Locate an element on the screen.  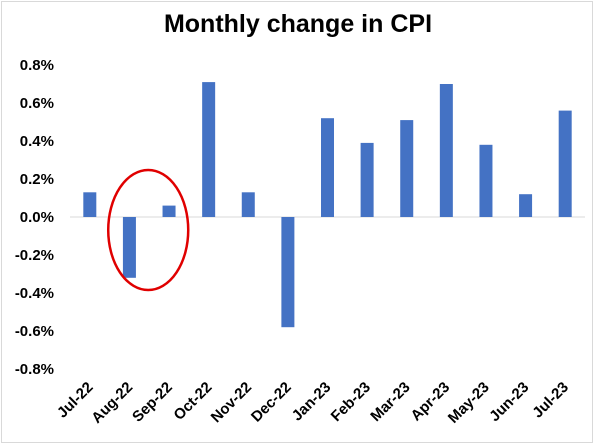
y-tick-label: 0.4% is located at coordinates (37, 141).